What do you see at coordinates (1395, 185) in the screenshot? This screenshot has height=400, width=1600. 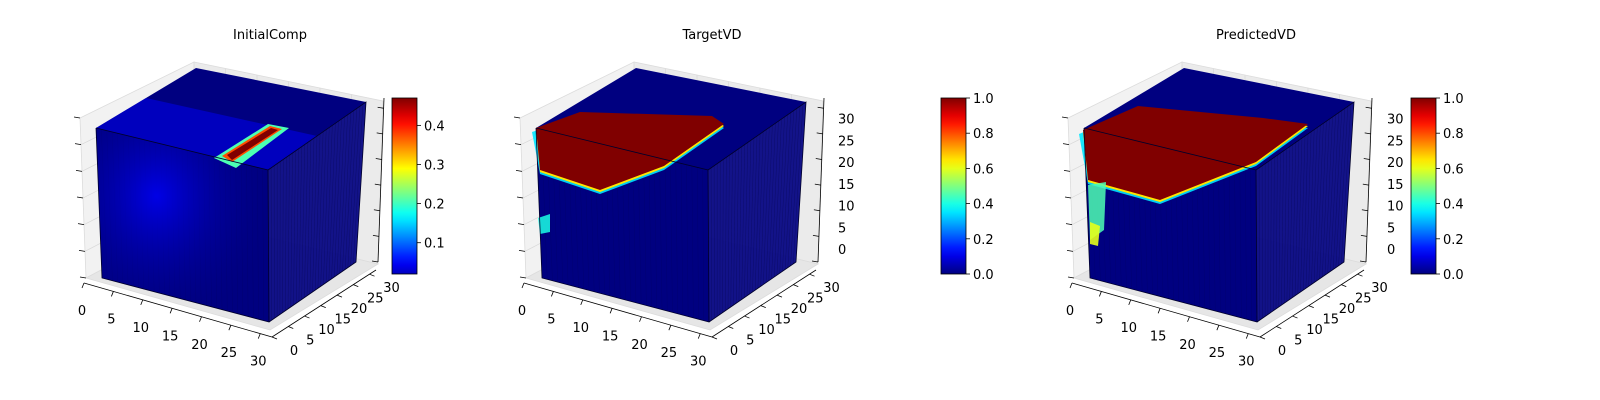 I see `z-tick-label: 15` at bounding box center [1395, 185].